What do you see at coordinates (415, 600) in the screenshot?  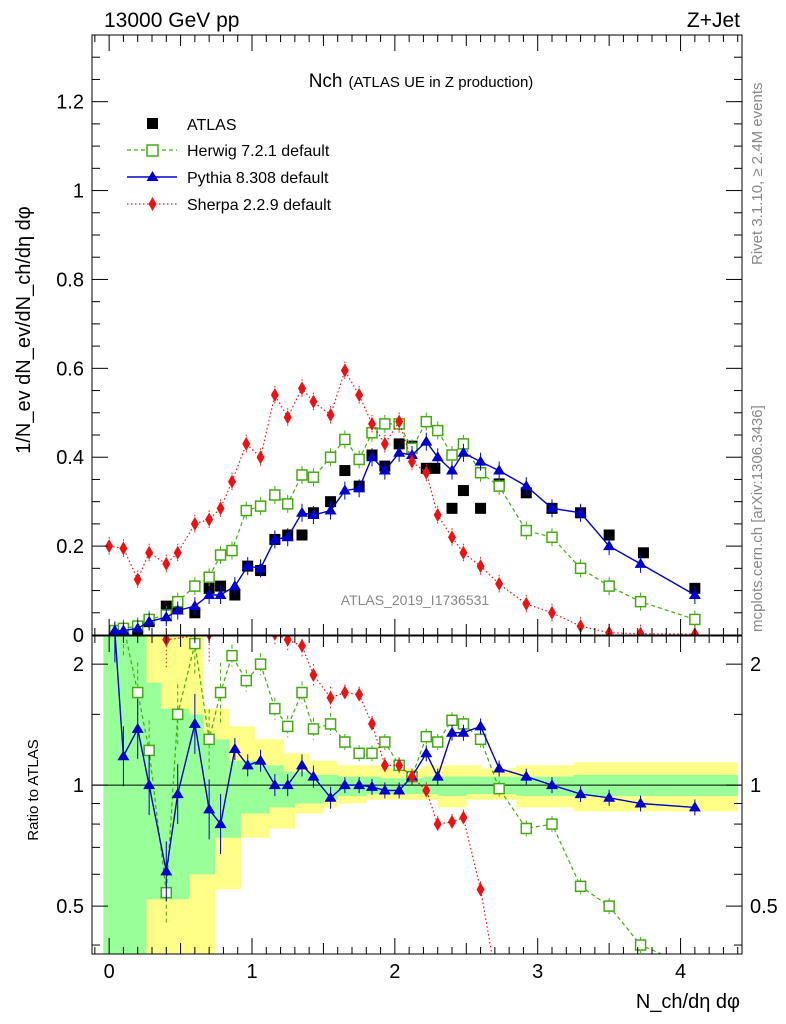 I see `analysis-watermark: ATLAS_2019_I1736531` at bounding box center [415, 600].